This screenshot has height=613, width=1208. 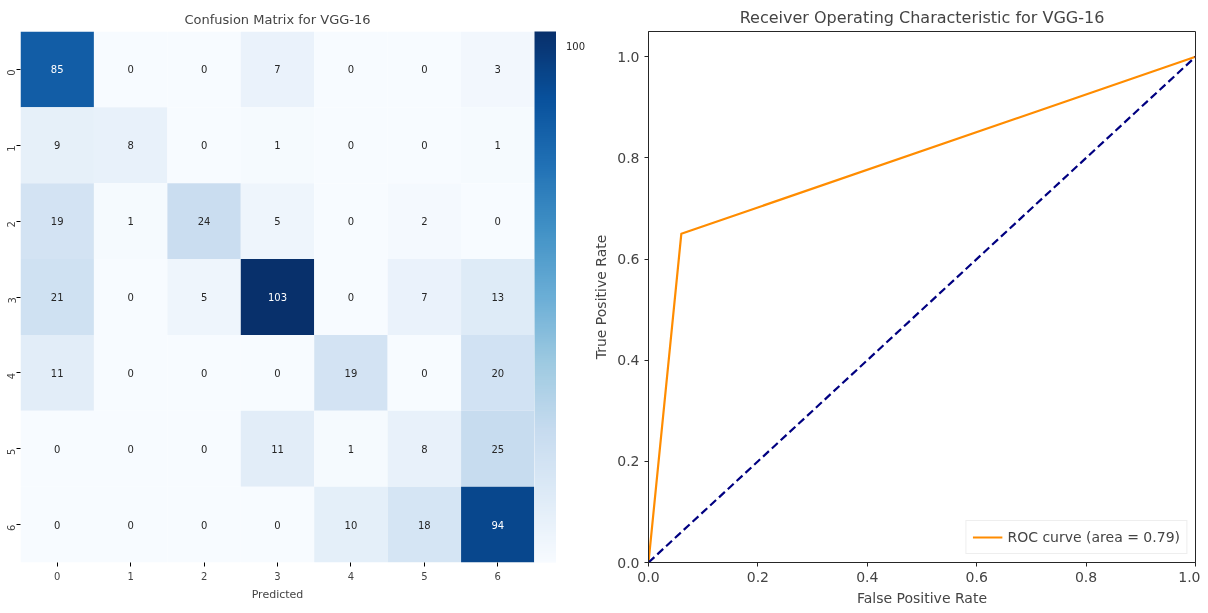 What do you see at coordinates (601, 297) in the screenshot?
I see `y-axis-title: True Positive Rate` at bounding box center [601, 297].